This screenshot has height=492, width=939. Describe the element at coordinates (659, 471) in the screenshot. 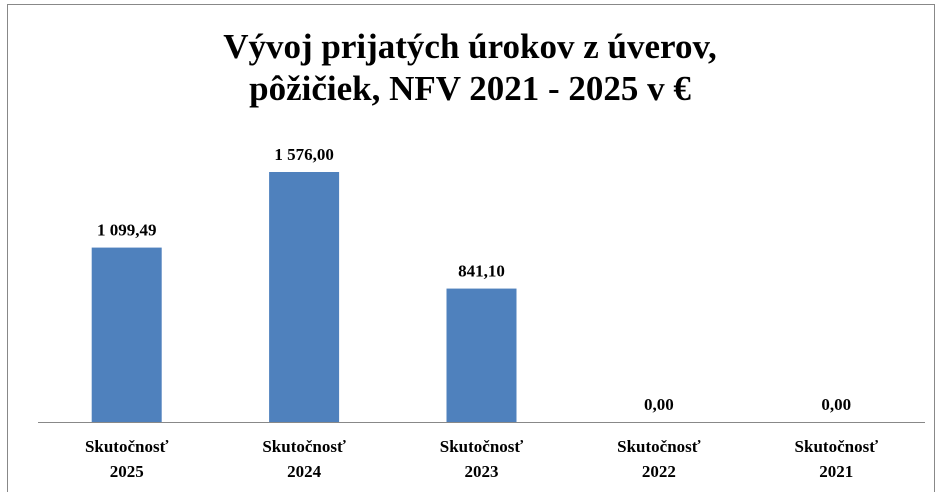

I see `x-tick-label-line: 2022` at that location.